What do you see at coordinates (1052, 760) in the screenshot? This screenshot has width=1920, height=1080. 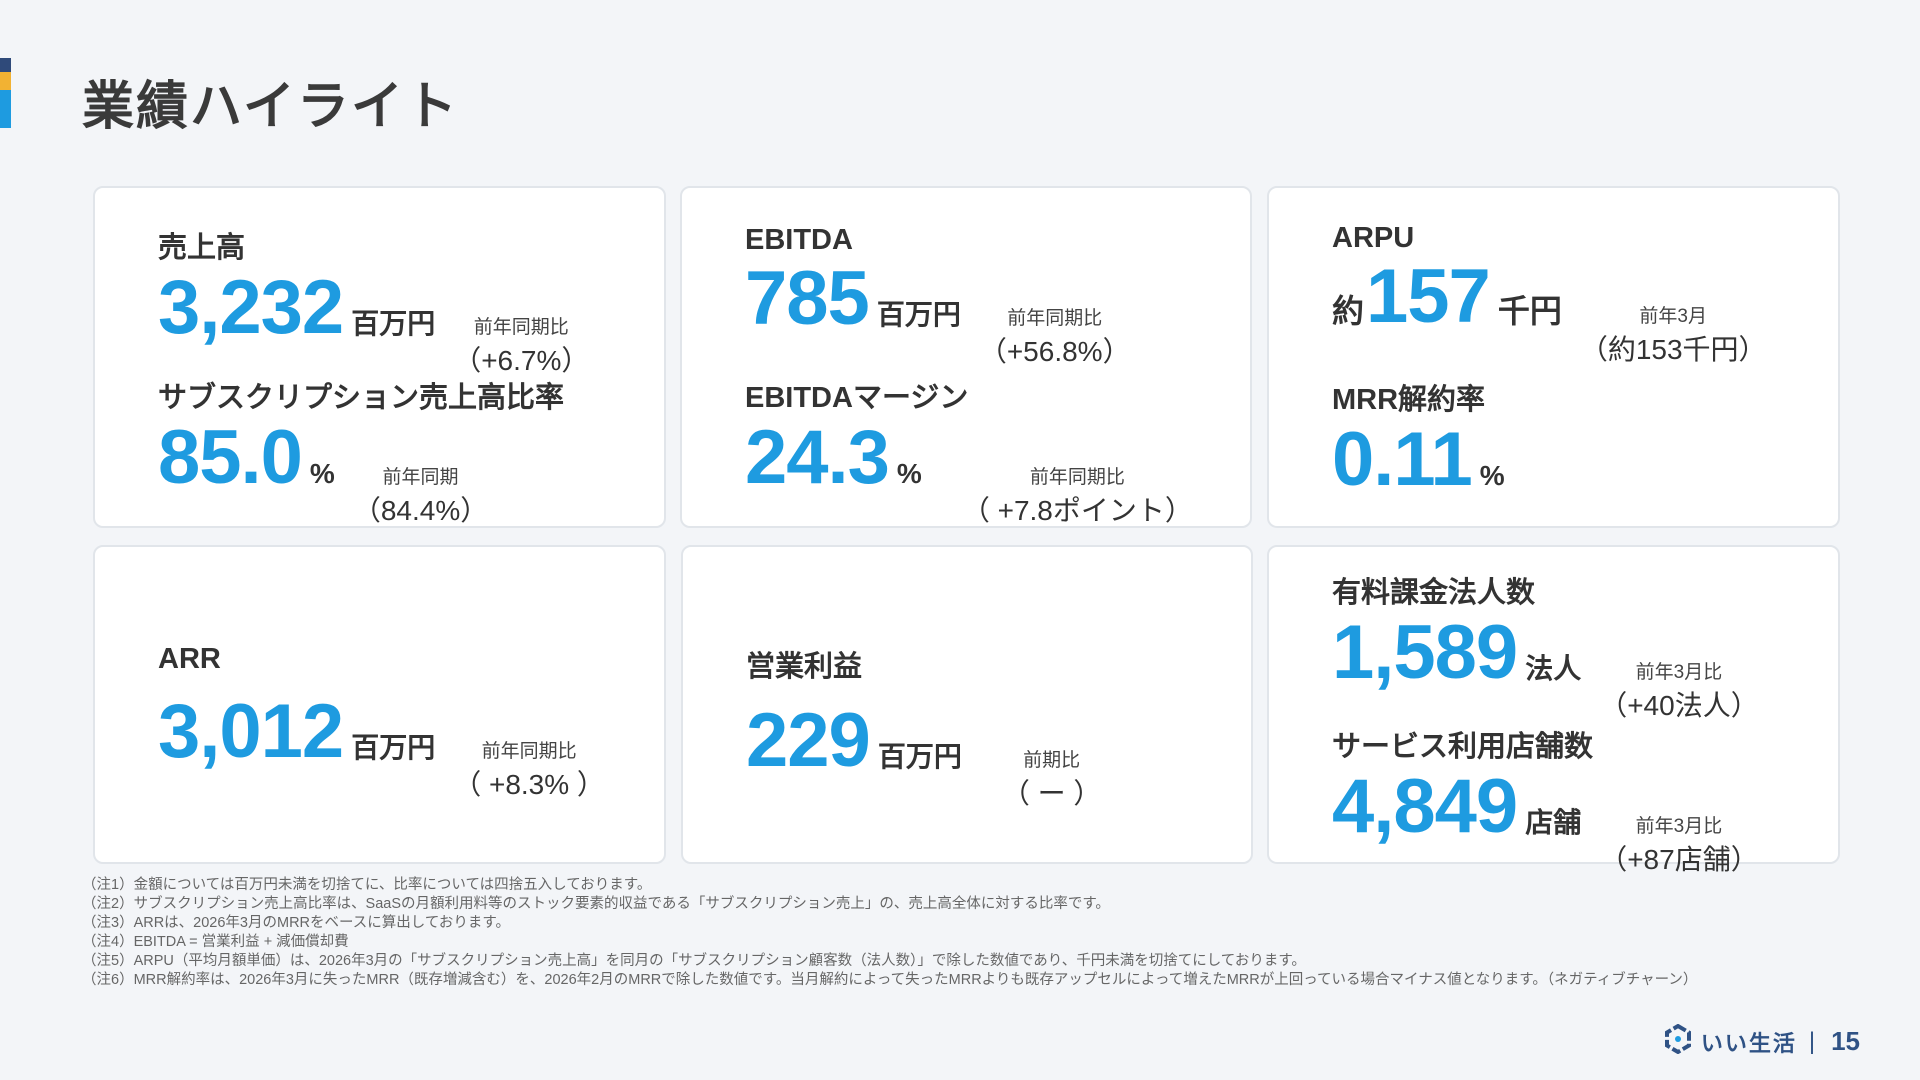 I see `comparison-label: 前期比` at bounding box center [1052, 760].